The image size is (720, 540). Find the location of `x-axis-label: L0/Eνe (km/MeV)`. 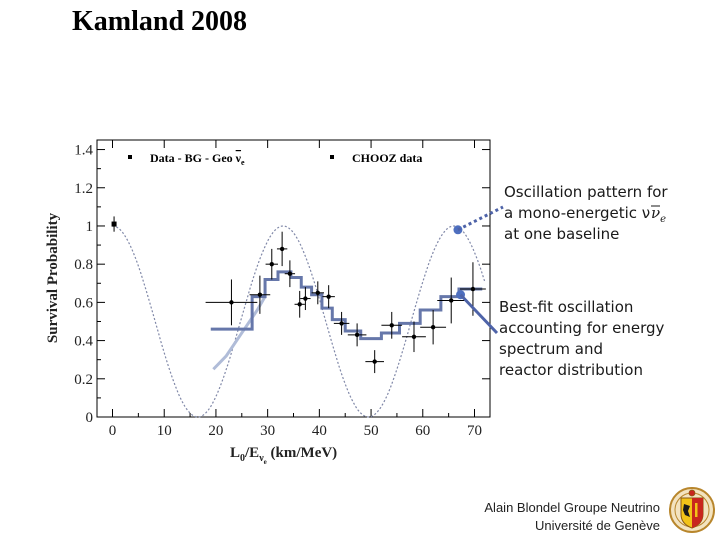

x-axis-label: L0/Eνe (km/MeV) is located at coordinates (283, 455).